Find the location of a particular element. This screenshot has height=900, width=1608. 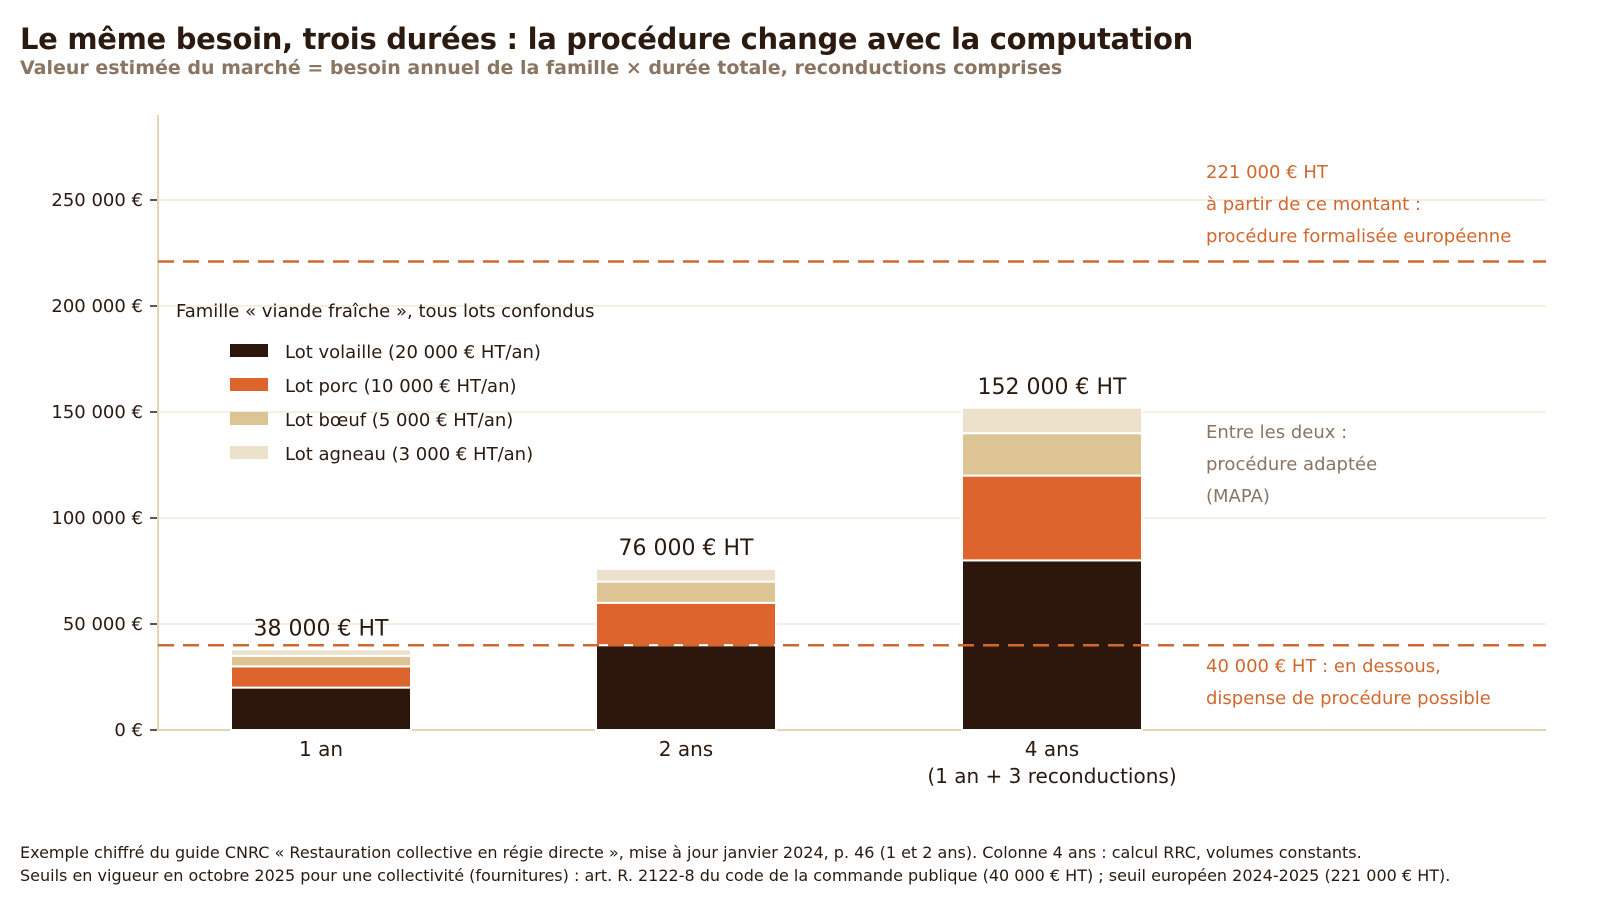

legend-swatch-porc is located at coordinates (249, 384).